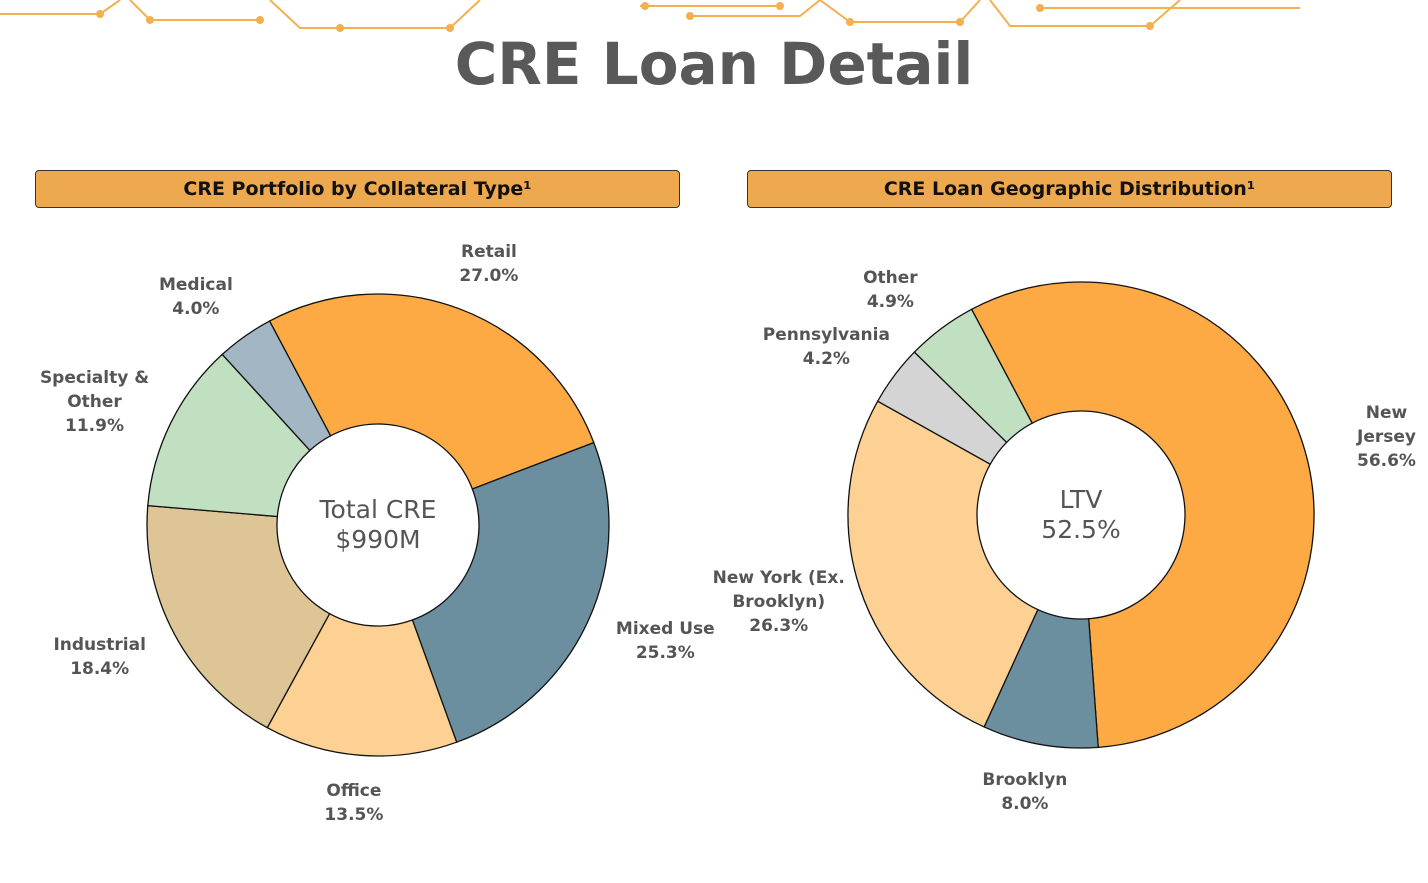 Image resolution: width=1428 pixels, height=883 pixels. What do you see at coordinates (665, 629) in the screenshot?
I see `category-label: Mixed Use` at bounding box center [665, 629].